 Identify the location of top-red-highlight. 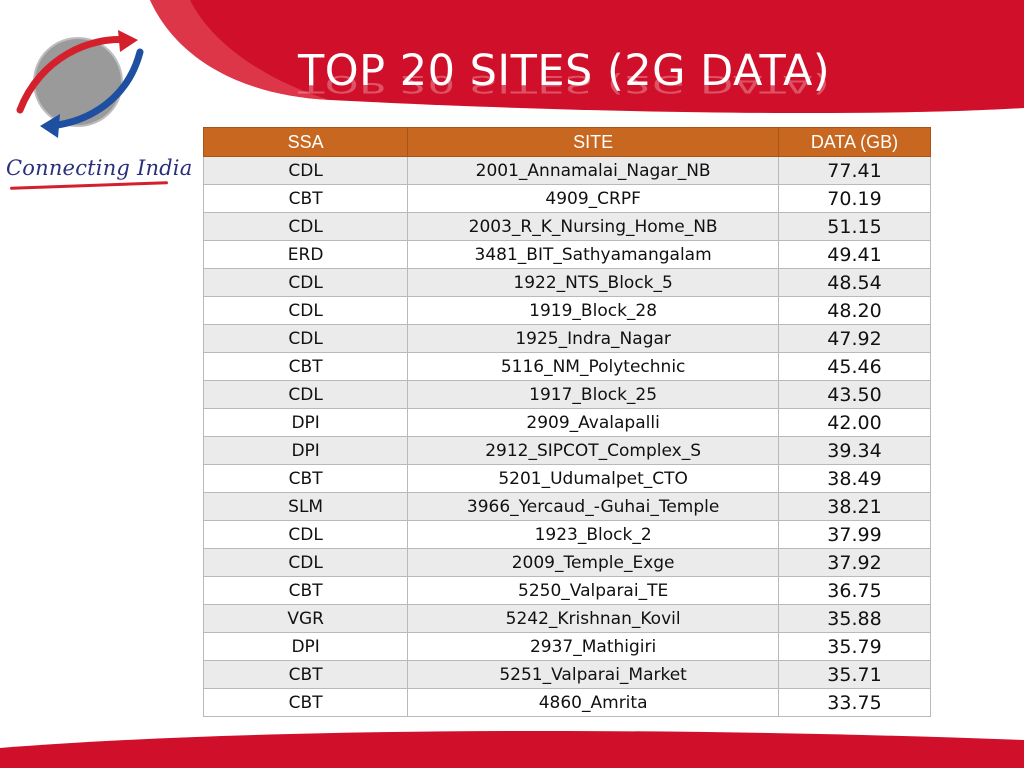
(240, 50).